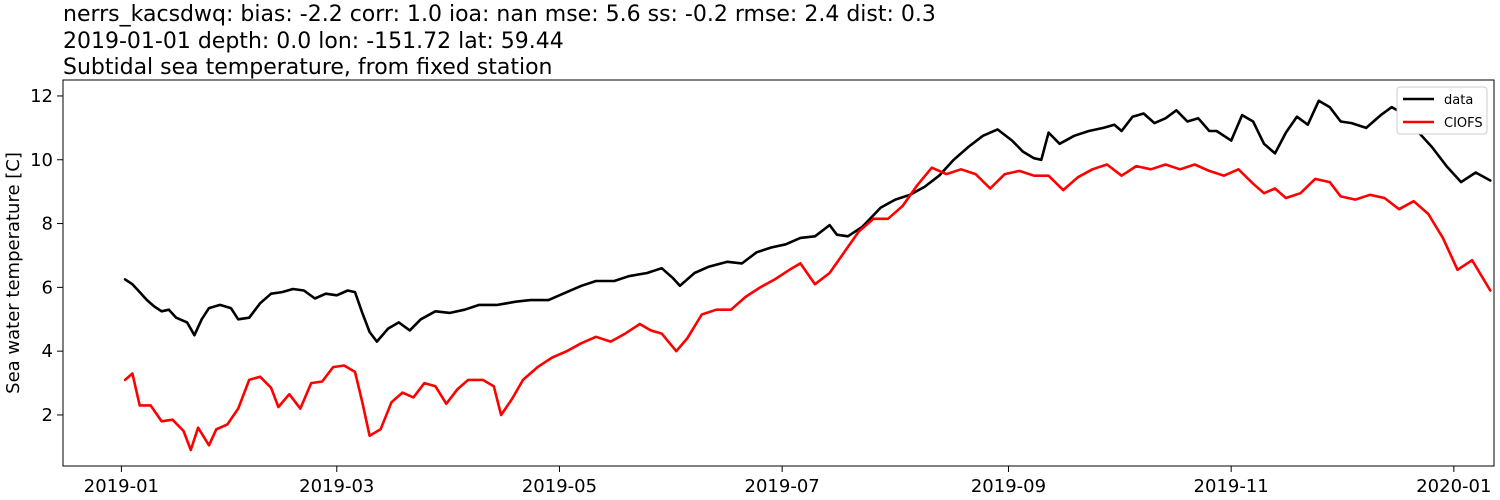 The image size is (1500, 500). Describe the element at coordinates (559, 486) in the screenshot. I see `x-tick-label: 2019-05` at that location.